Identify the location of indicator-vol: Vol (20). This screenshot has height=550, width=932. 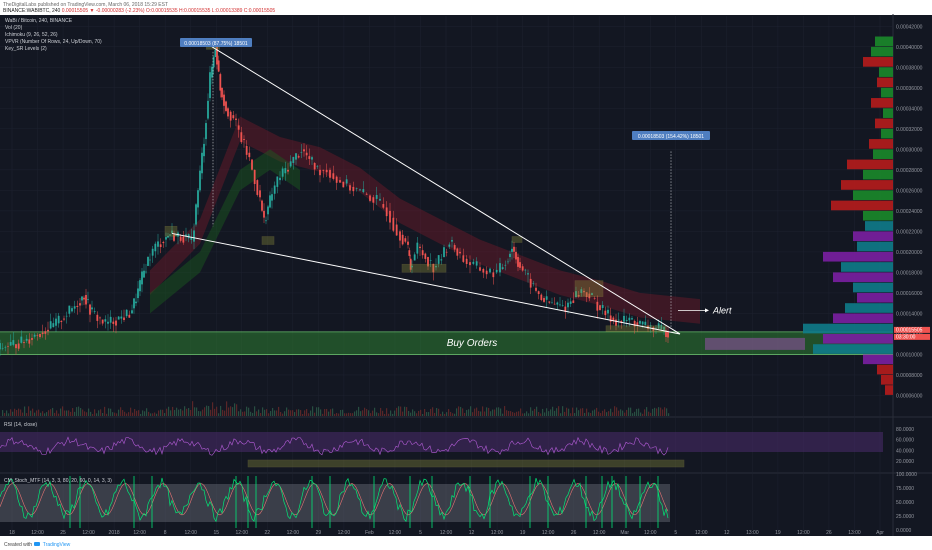
(14, 28).